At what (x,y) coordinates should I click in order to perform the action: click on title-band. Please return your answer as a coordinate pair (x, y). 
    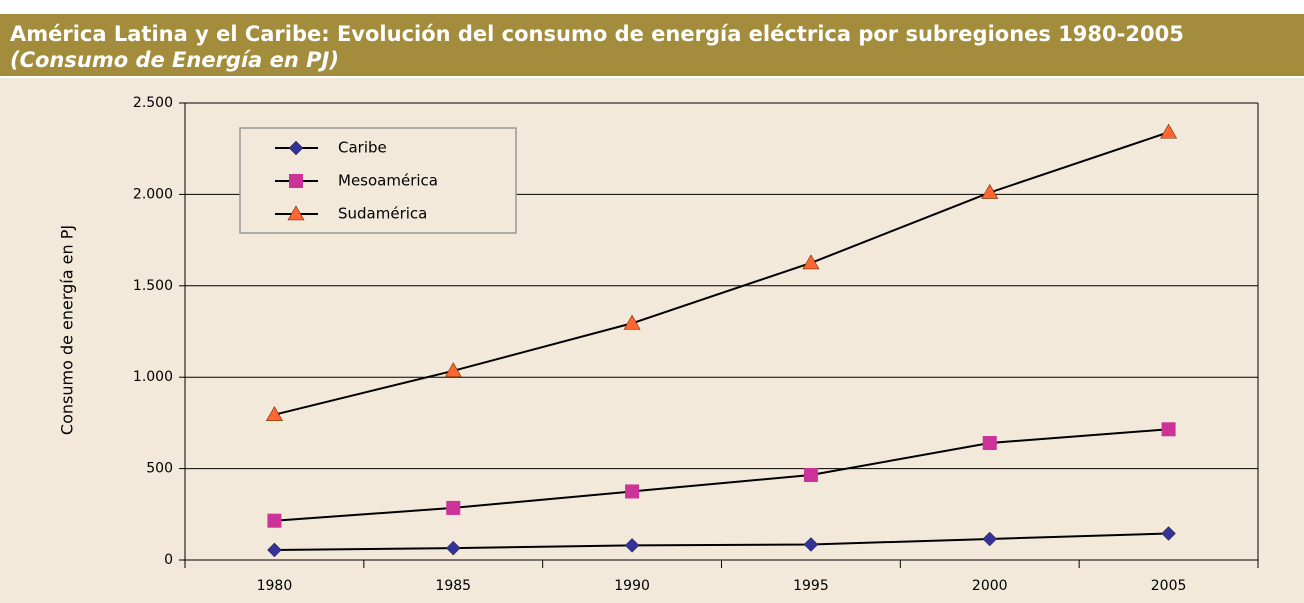
    Looking at the image, I should click on (652, 45).